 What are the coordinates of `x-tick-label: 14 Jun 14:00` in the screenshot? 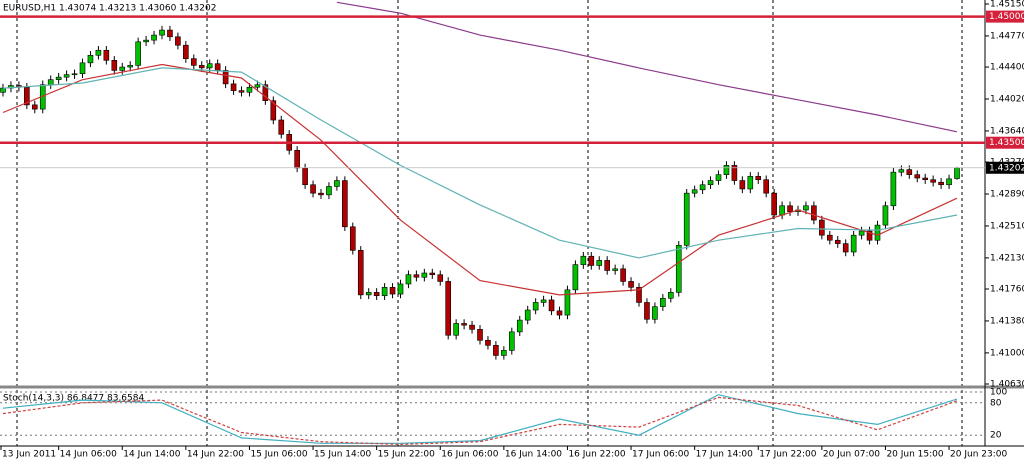 It's located at (151, 455).